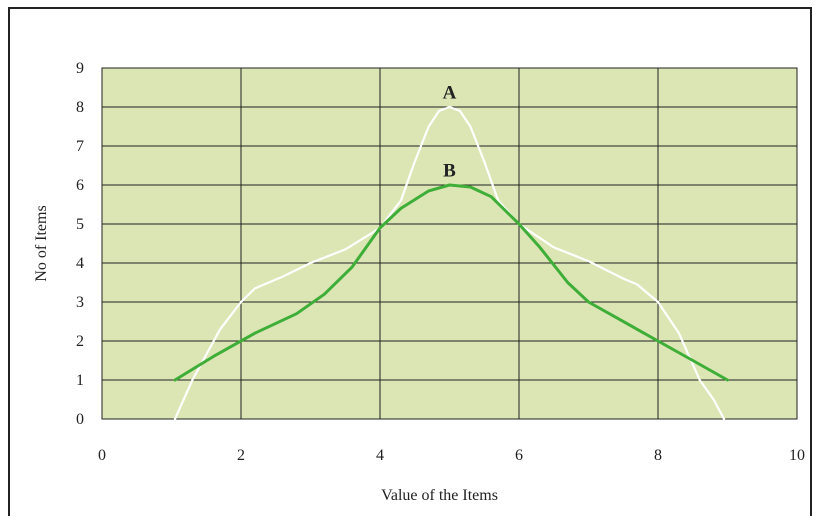 The image size is (822, 518). Describe the element at coordinates (80, 341) in the screenshot. I see `y-tick-label: 2` at that location.